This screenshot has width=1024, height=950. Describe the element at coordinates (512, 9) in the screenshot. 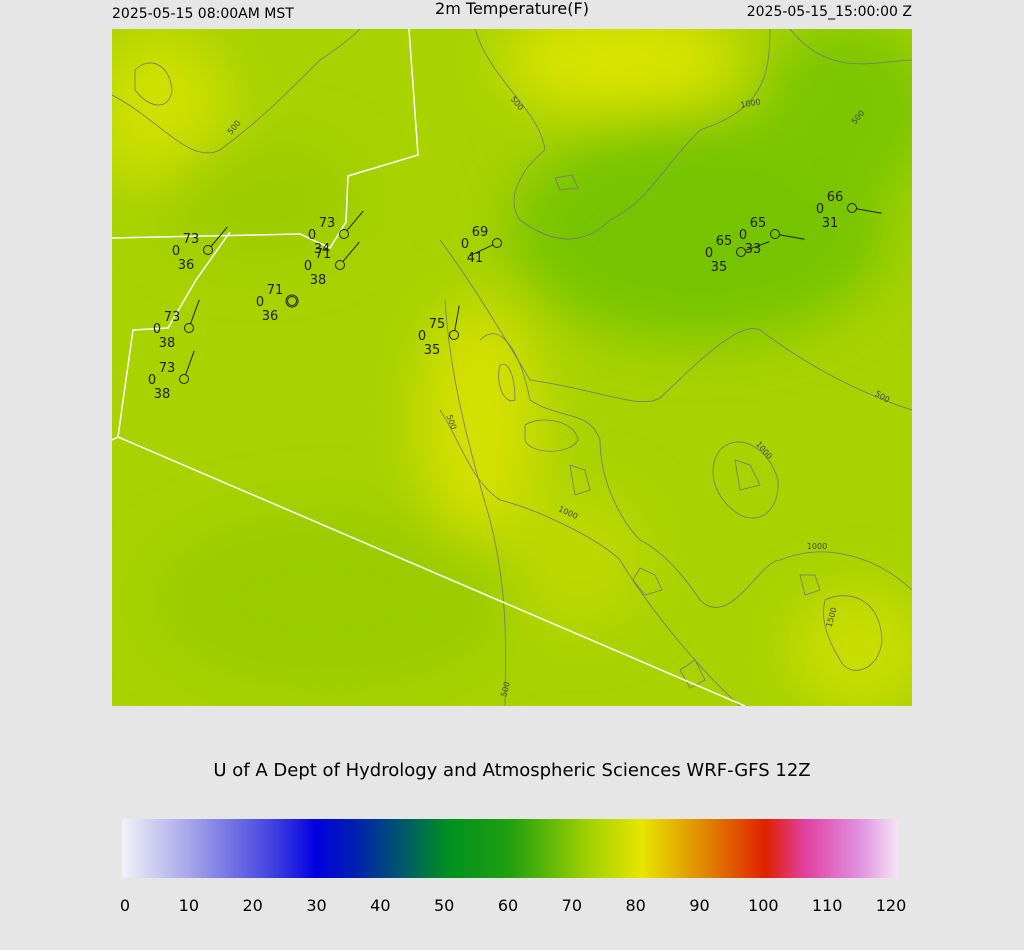

I see `title: 2m Temperature(F)` at that location.